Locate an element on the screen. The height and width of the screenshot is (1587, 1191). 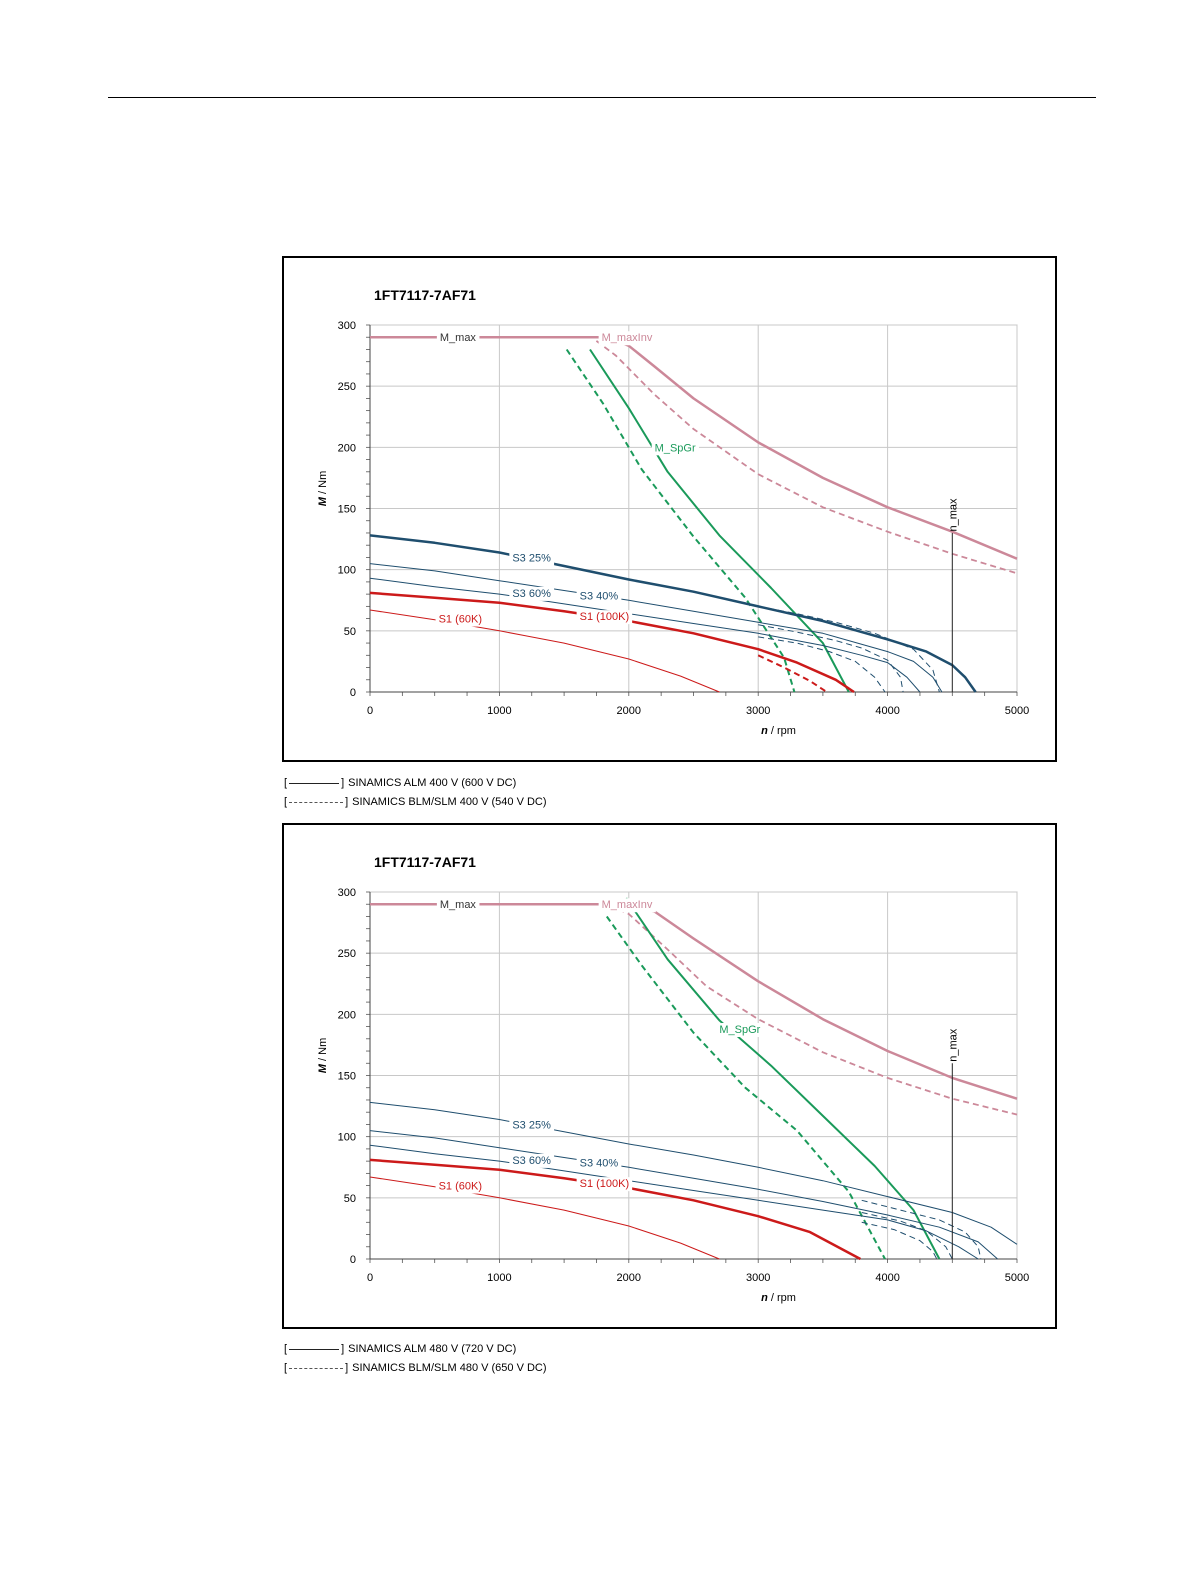
curve-label-s1-60k: S1 (60K) is located at coordinates (460, 620).